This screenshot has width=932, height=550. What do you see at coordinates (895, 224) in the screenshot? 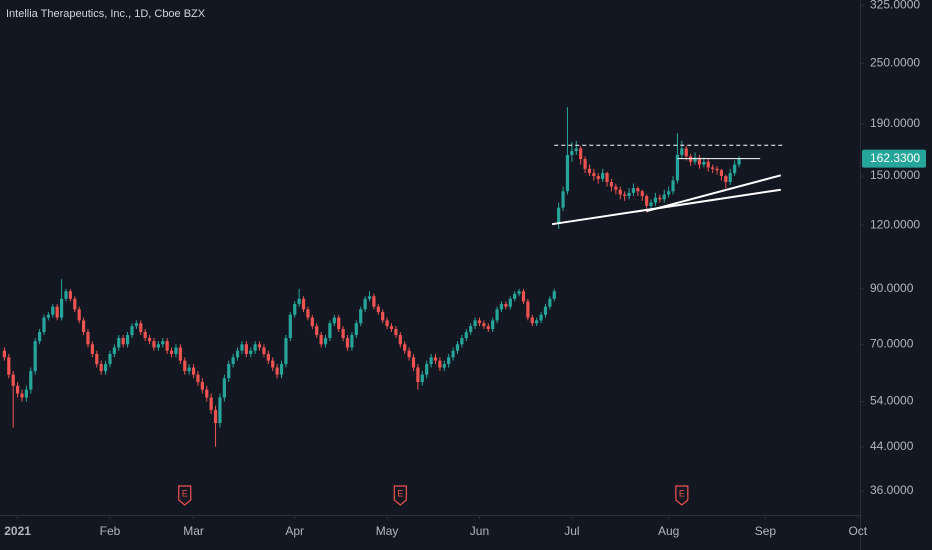
I see `y-tick-label: 120.0000` at bounding box center [895, 224].